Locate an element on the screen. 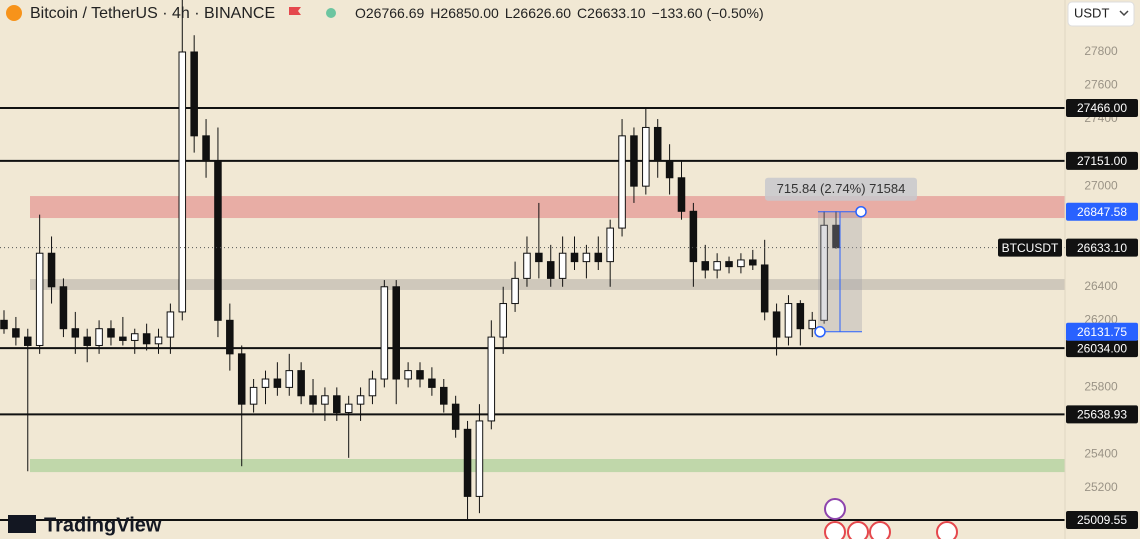 The width and height of the screenshot is (1140, 539). symbol-label: BTCUSDT is located at coordinates (1030, 248).